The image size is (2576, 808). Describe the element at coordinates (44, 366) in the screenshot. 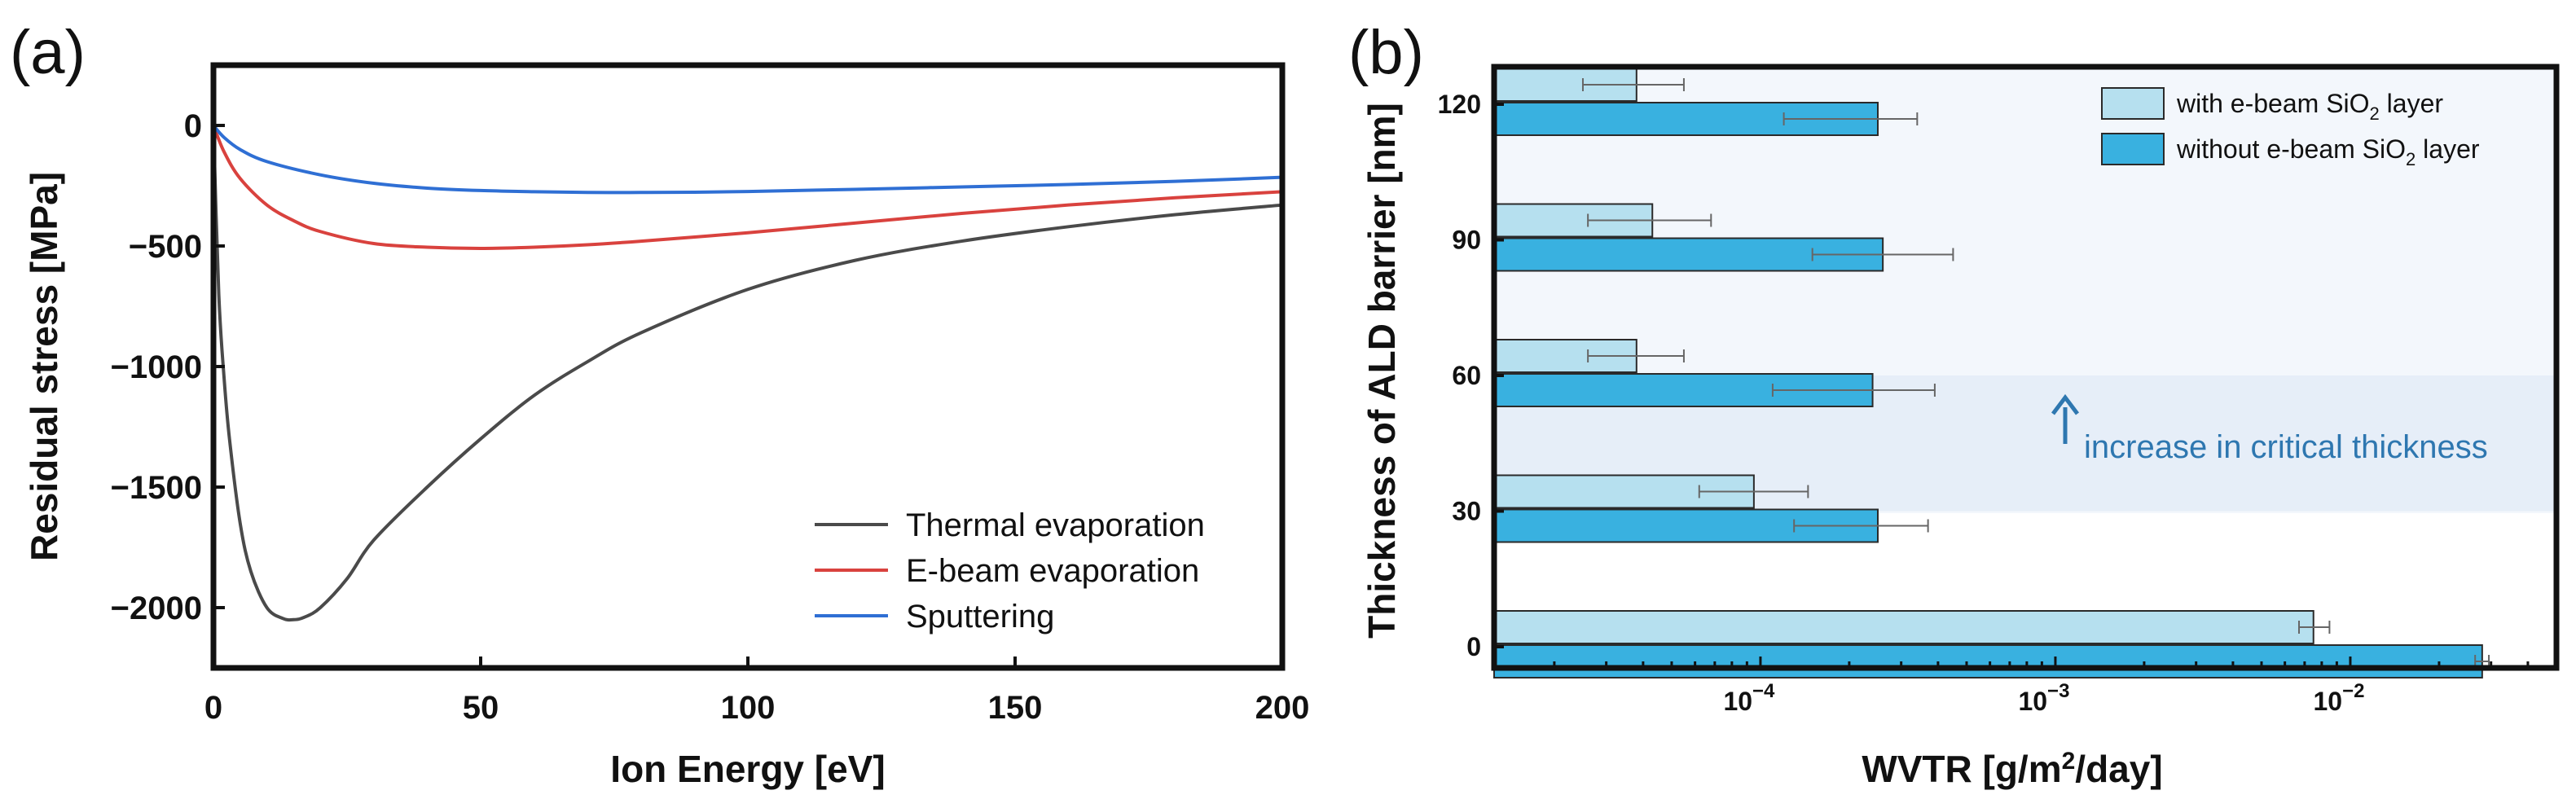

I see `y-axis-label-a: Residual stress [MPa]` at that location.